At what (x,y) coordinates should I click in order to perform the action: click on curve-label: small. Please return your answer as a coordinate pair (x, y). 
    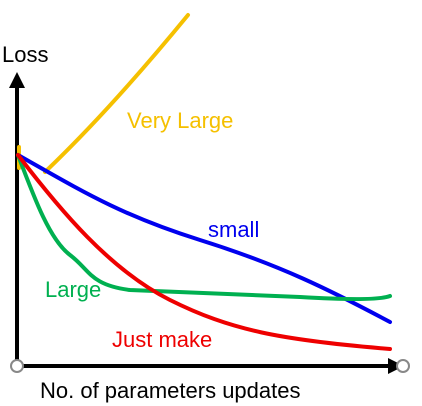
    Looking at the image, I should click on (233, 229).